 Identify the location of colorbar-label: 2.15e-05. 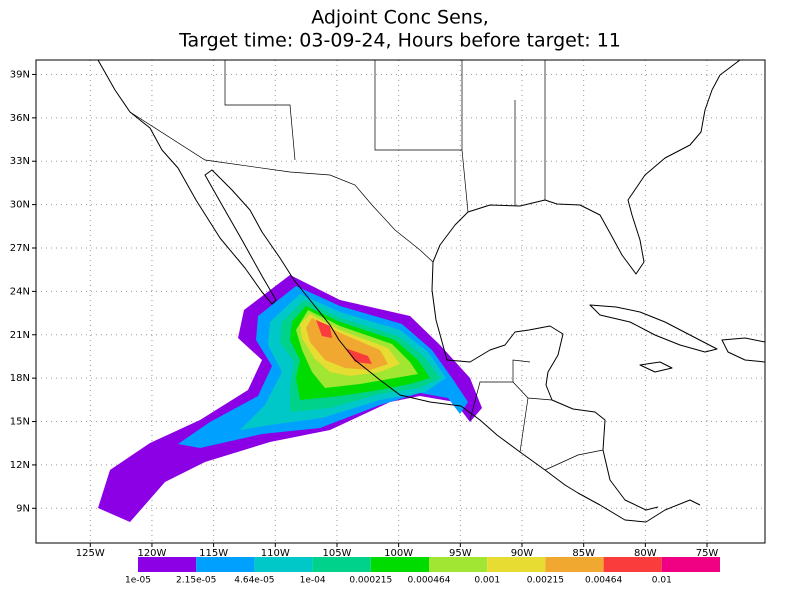
(196, 581).